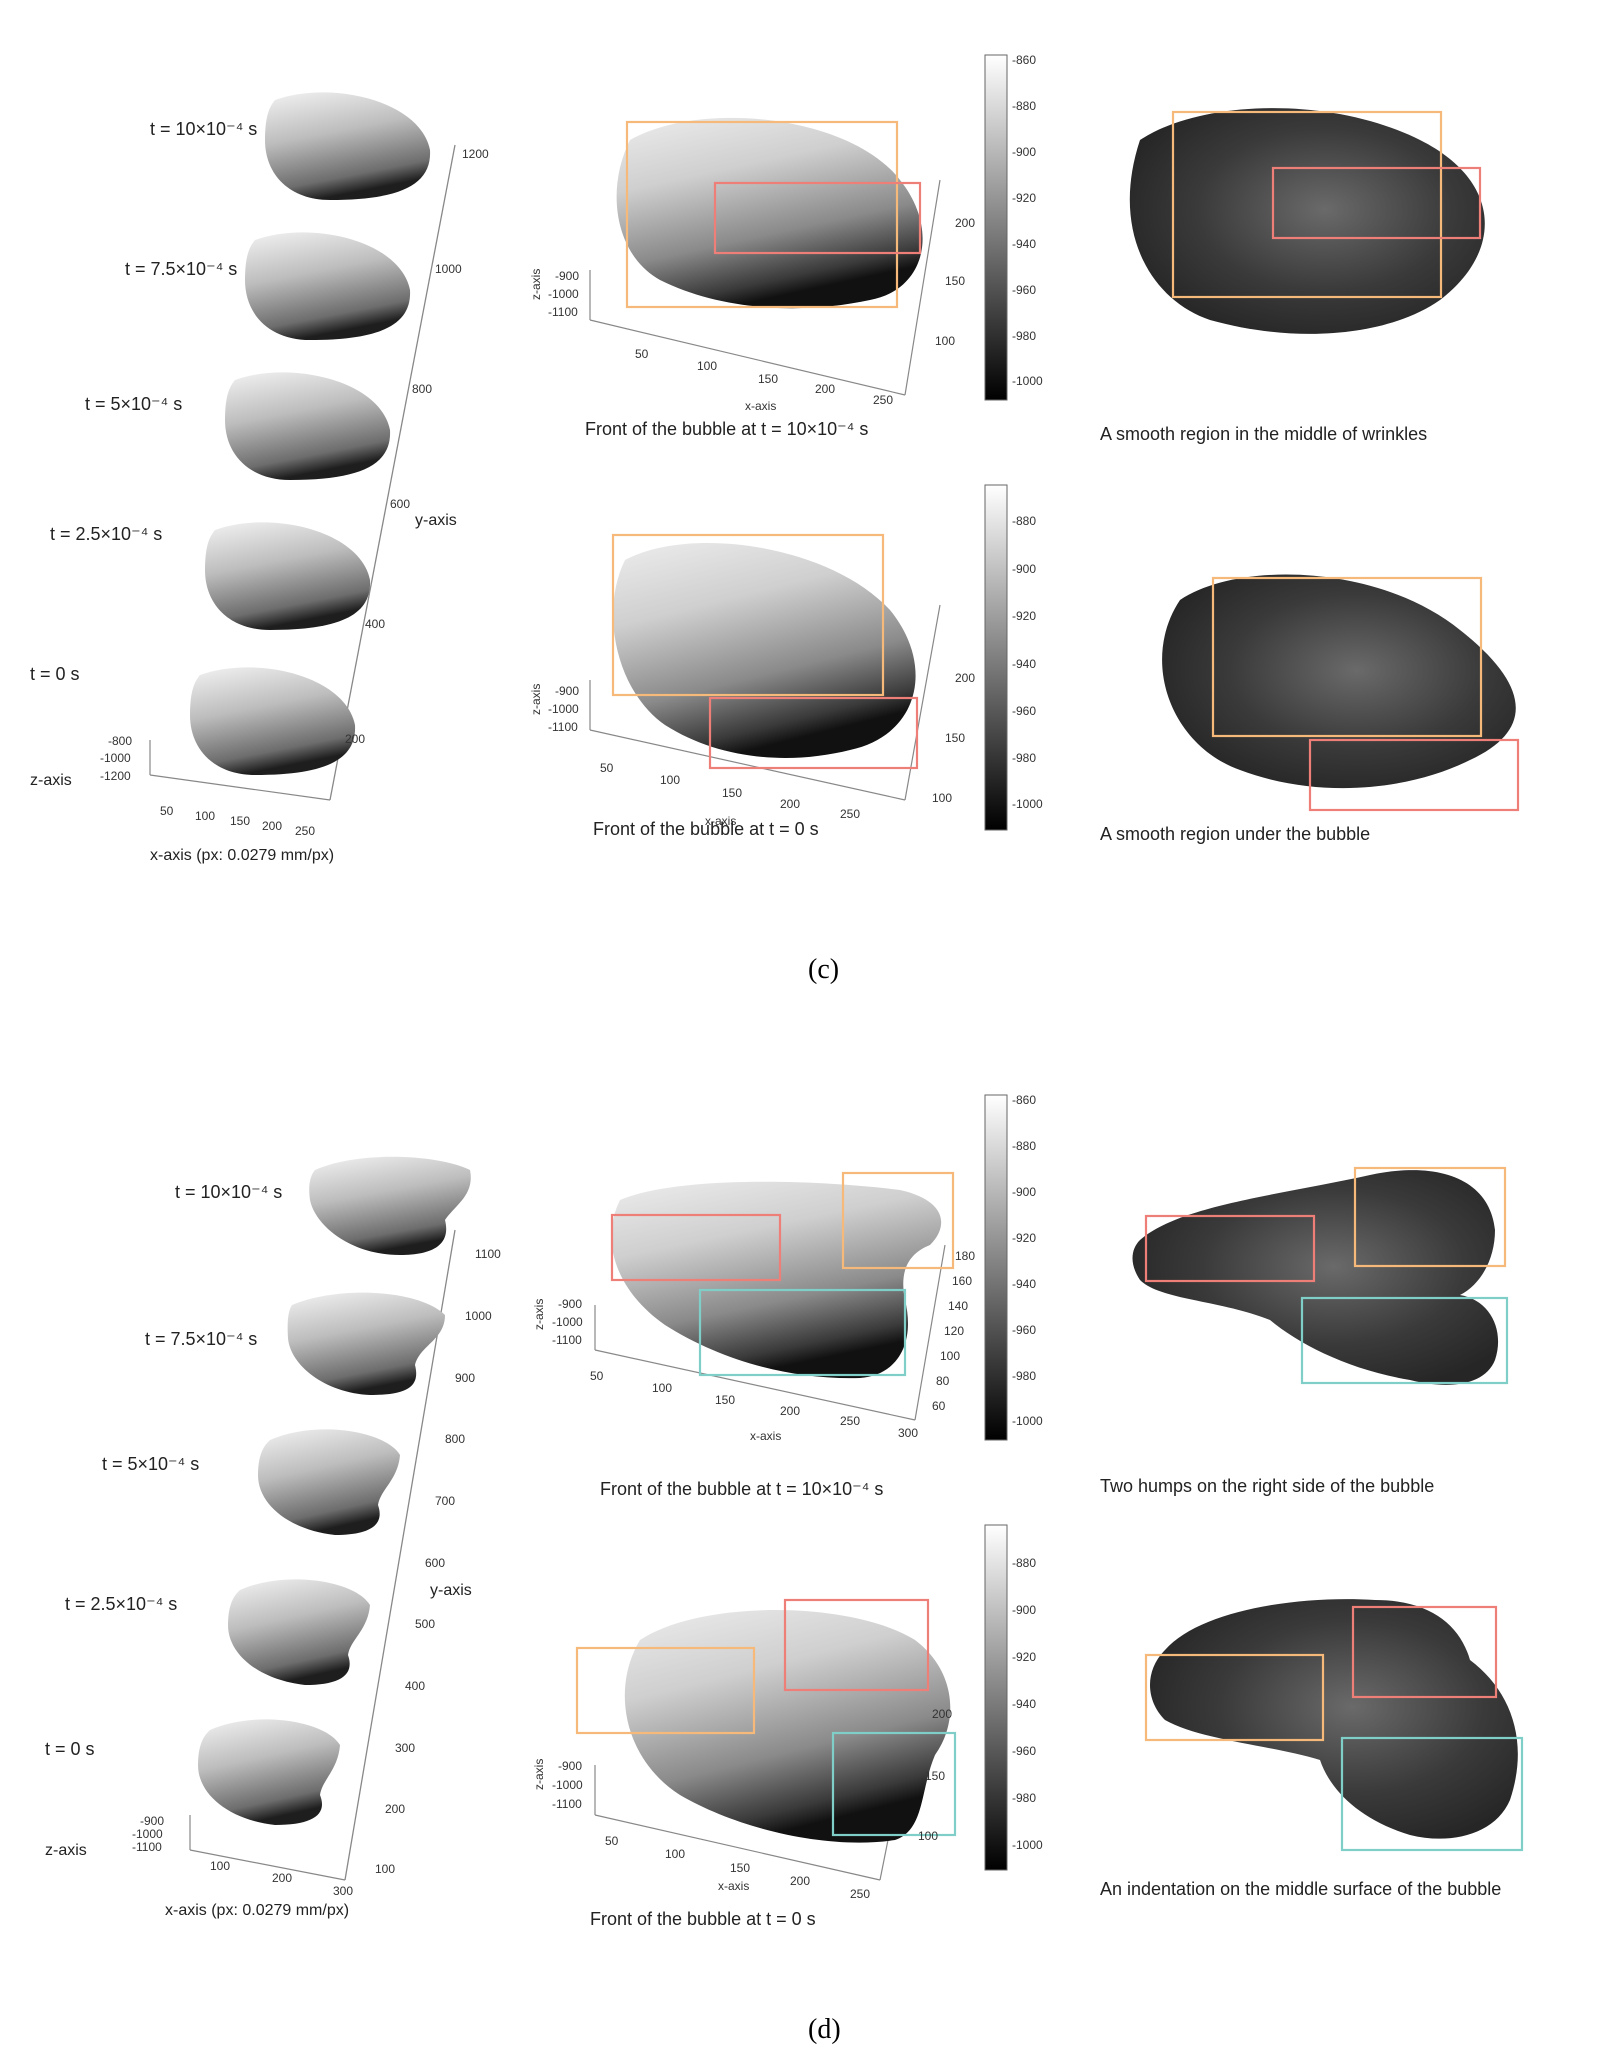 The height and width of the screenshot is (2050, 1600). Describe the element at coordinates (813, 733) in the screenshot. I see `c-fb-box-red` at that location.